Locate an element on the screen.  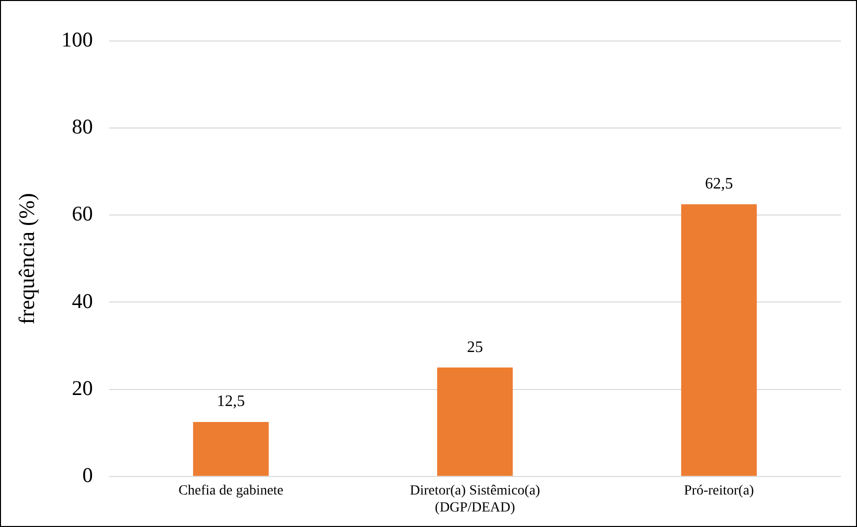
y-tick-label: 80 is located at coordinates (82, 126).